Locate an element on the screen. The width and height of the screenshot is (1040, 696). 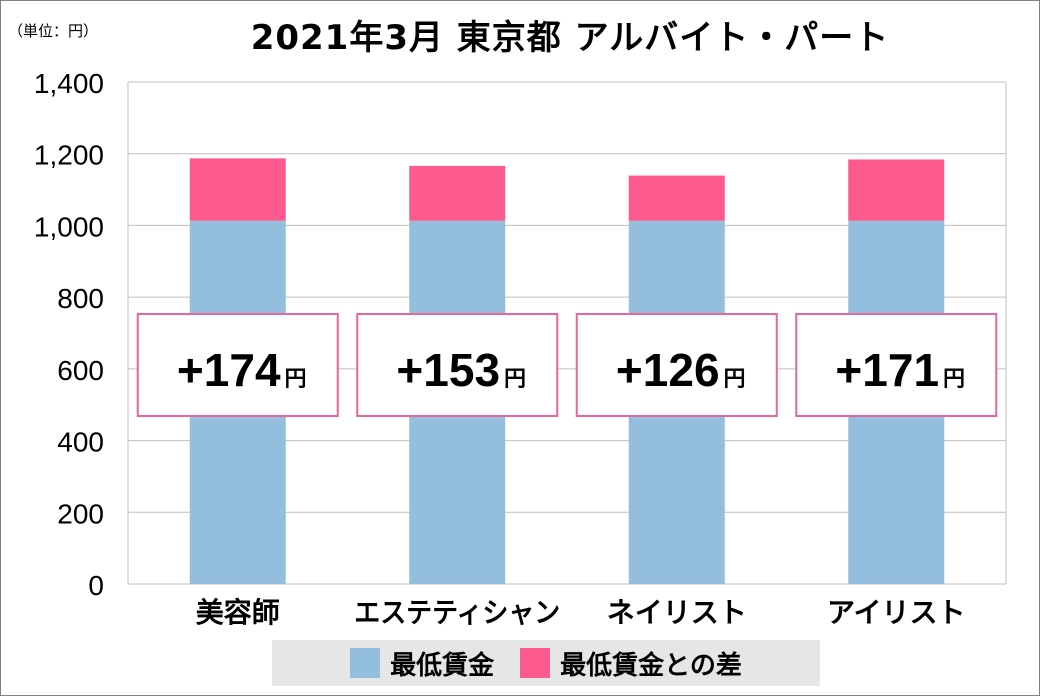
legend-swatch-base is located at coordinates (365, 663).